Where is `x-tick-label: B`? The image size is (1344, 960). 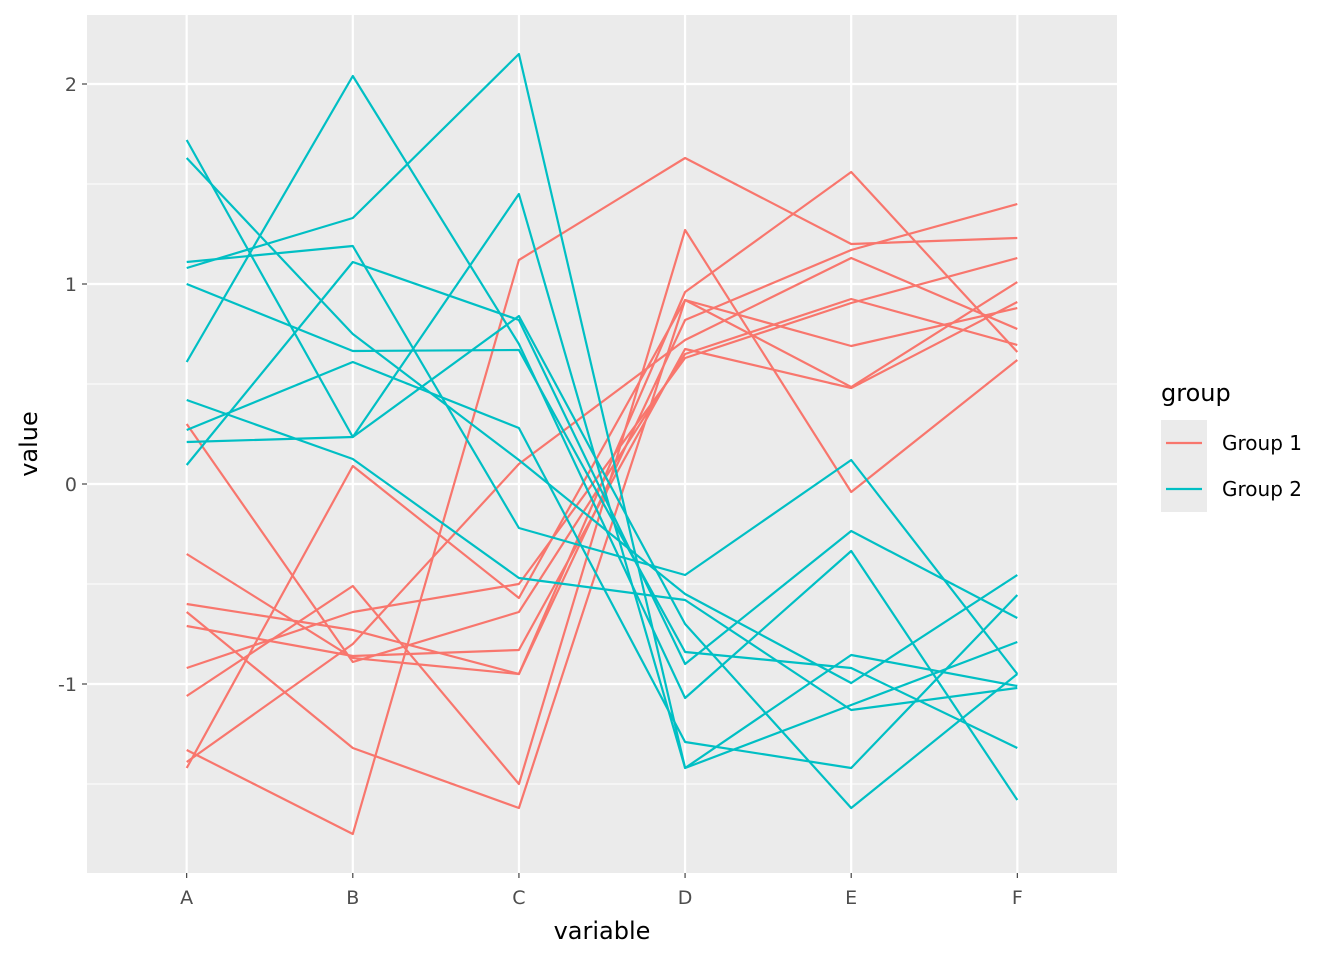 x-tick-label: B is located at coordinates (352, 898).